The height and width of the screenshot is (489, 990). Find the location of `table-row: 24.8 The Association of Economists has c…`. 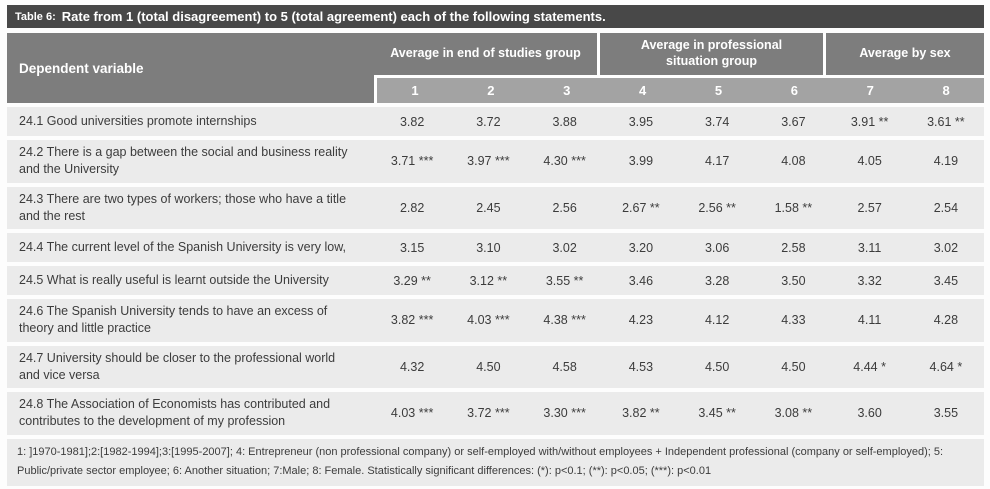

table-row: 24.8 The Association of Economists has c… is located at coordinates (495, 413).